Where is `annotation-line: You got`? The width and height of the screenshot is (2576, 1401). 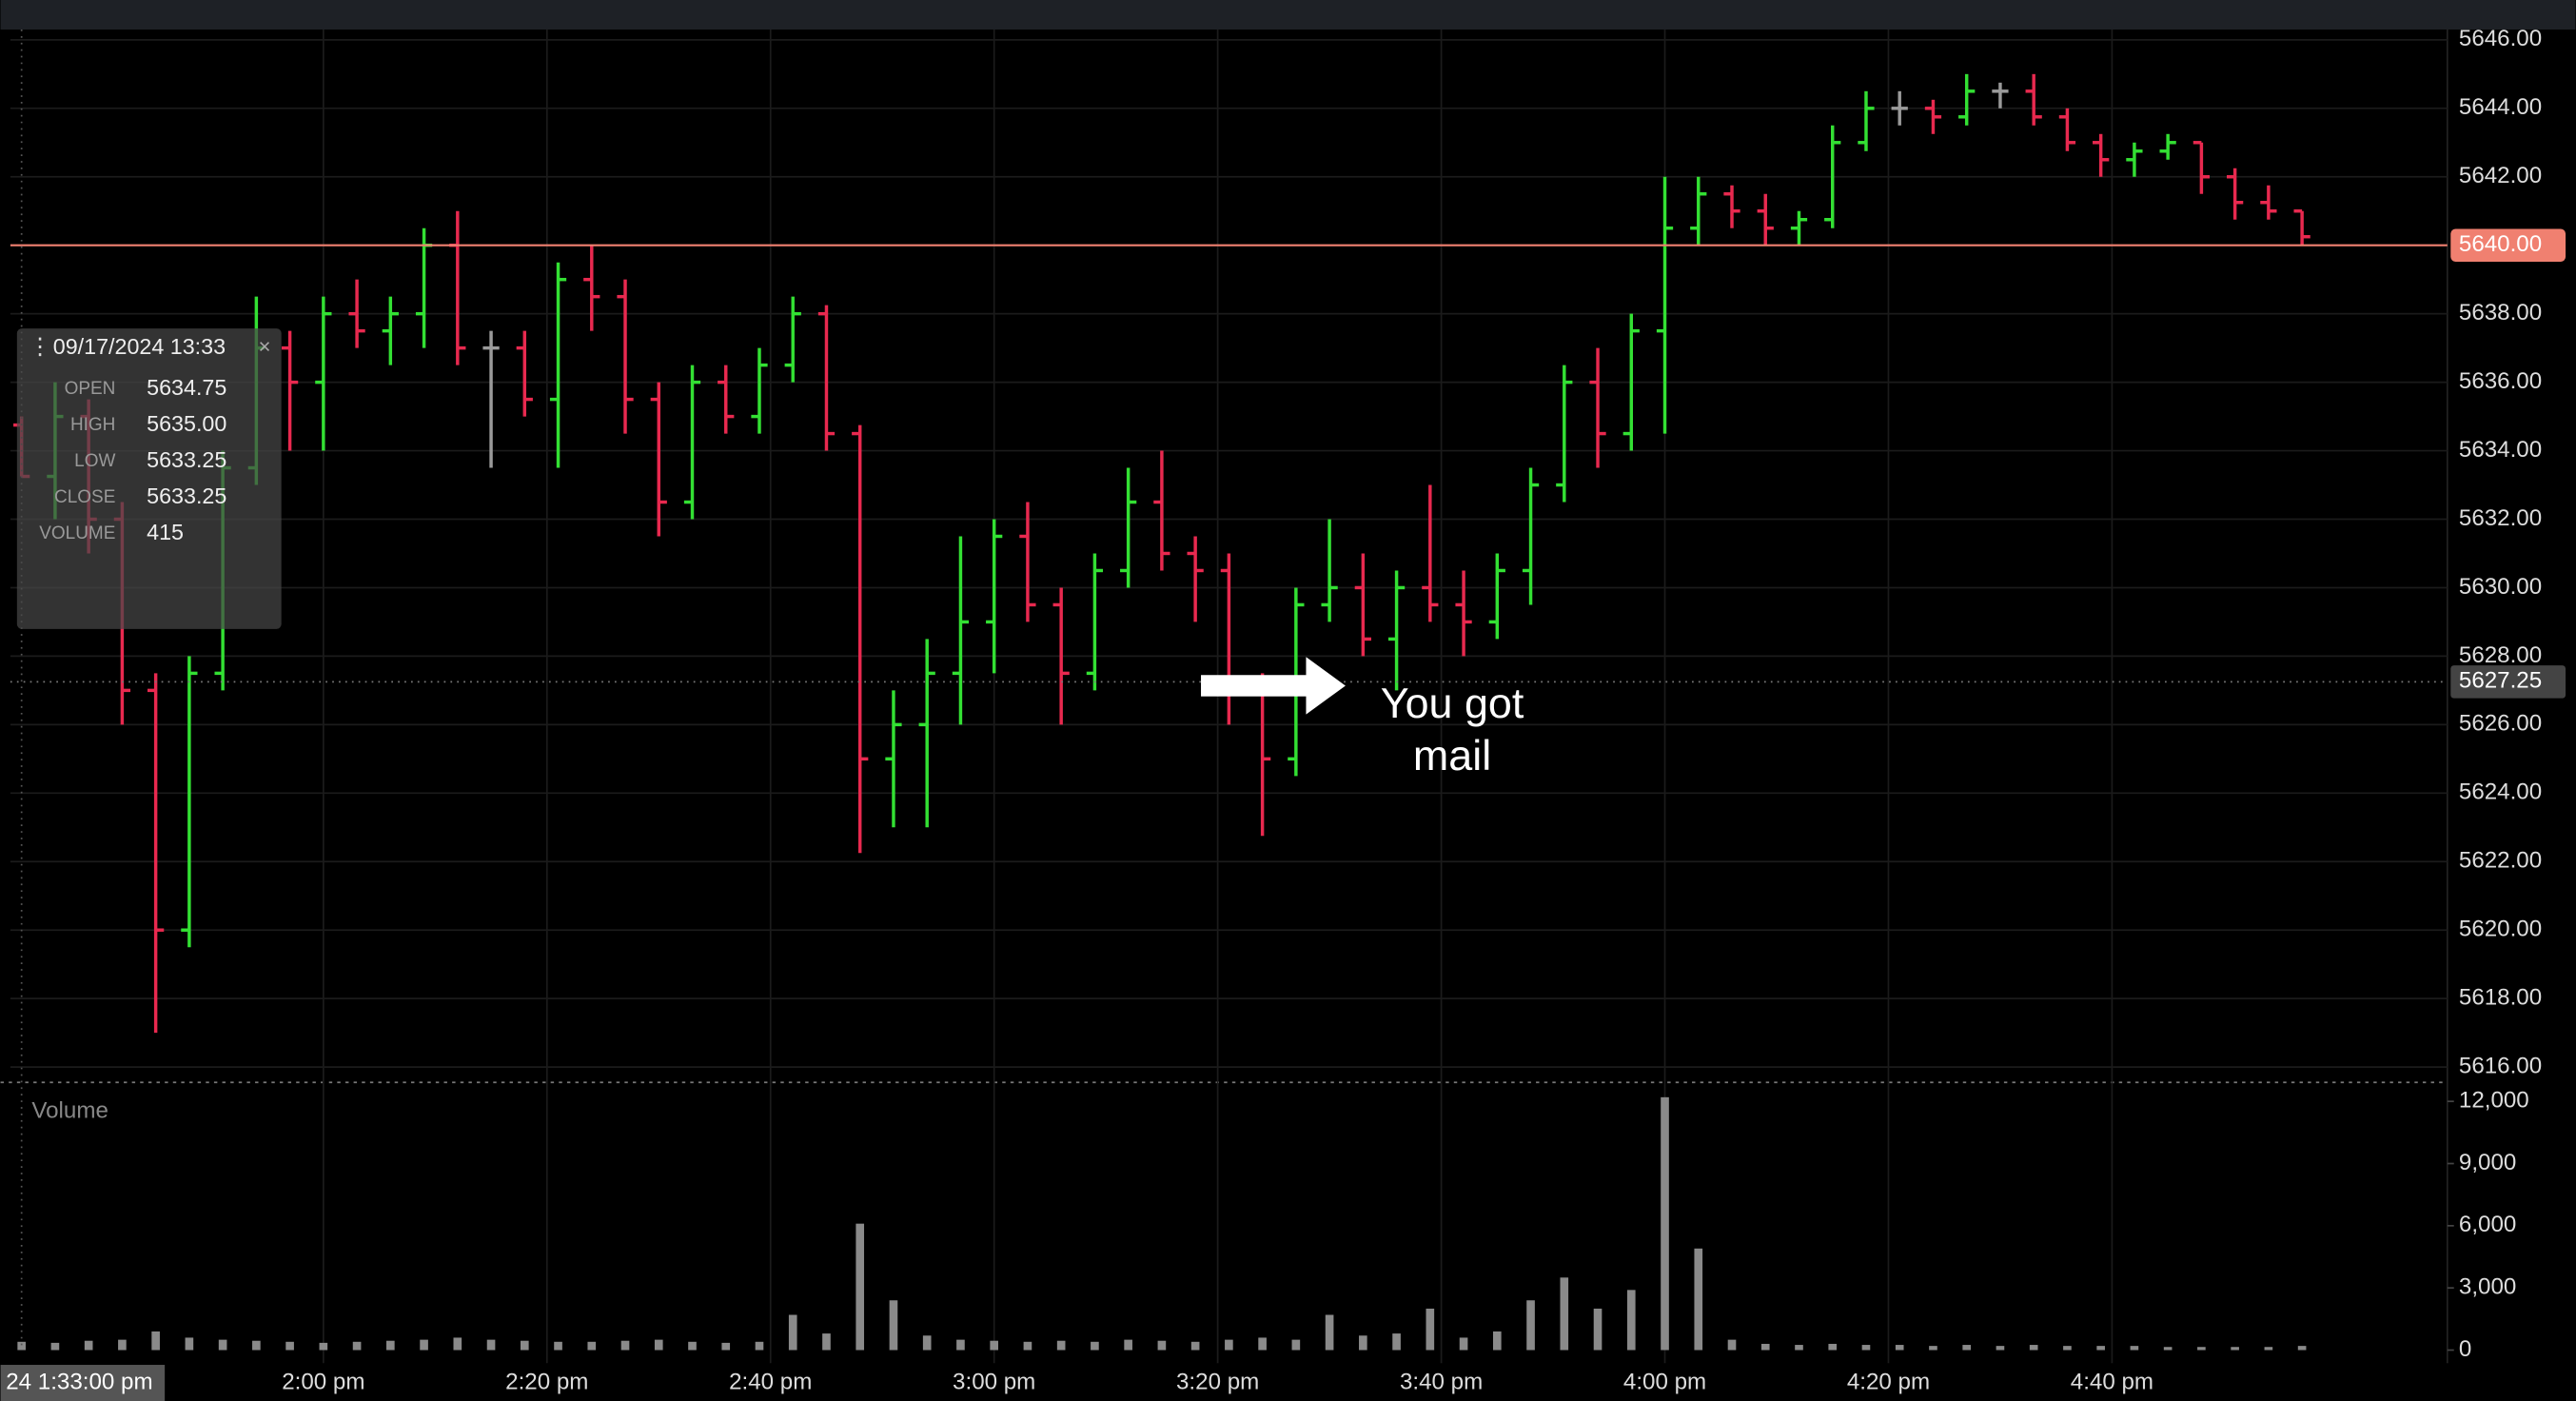 annotation-line: You got is located at coordinates (1452, 703).